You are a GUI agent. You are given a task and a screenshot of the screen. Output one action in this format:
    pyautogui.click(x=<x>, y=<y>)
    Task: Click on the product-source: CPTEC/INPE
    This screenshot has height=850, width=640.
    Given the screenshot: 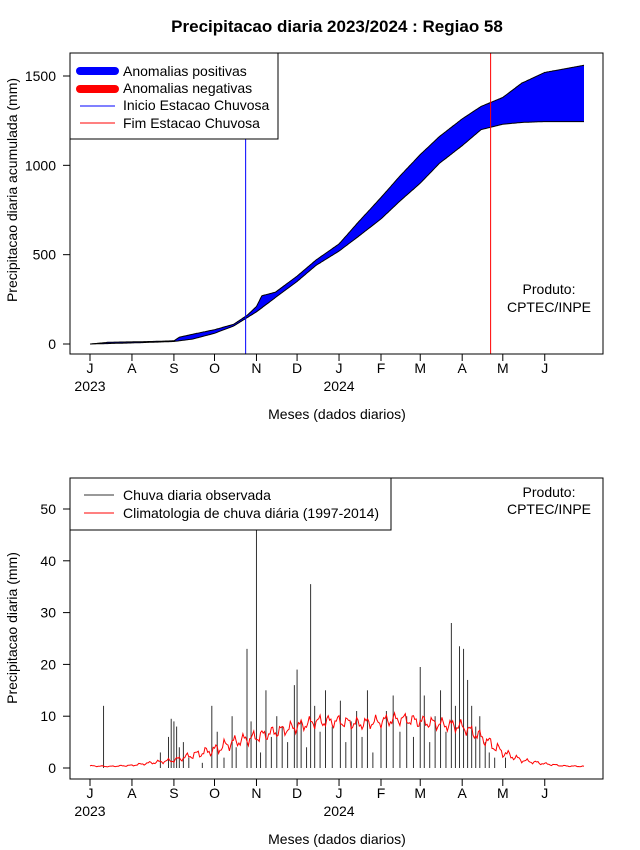 What is the action you would take?
    pyautogui.click(x=549, y=307)
    